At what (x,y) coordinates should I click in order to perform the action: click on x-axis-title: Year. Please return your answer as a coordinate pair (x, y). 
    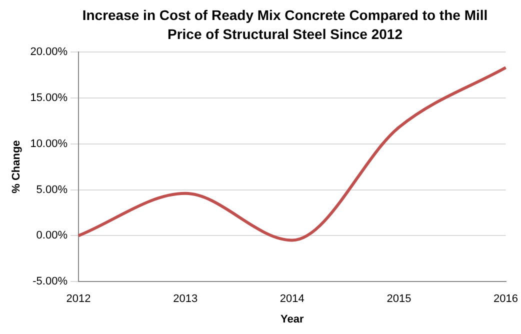
    Looking at the image, I should click on (292, 319).